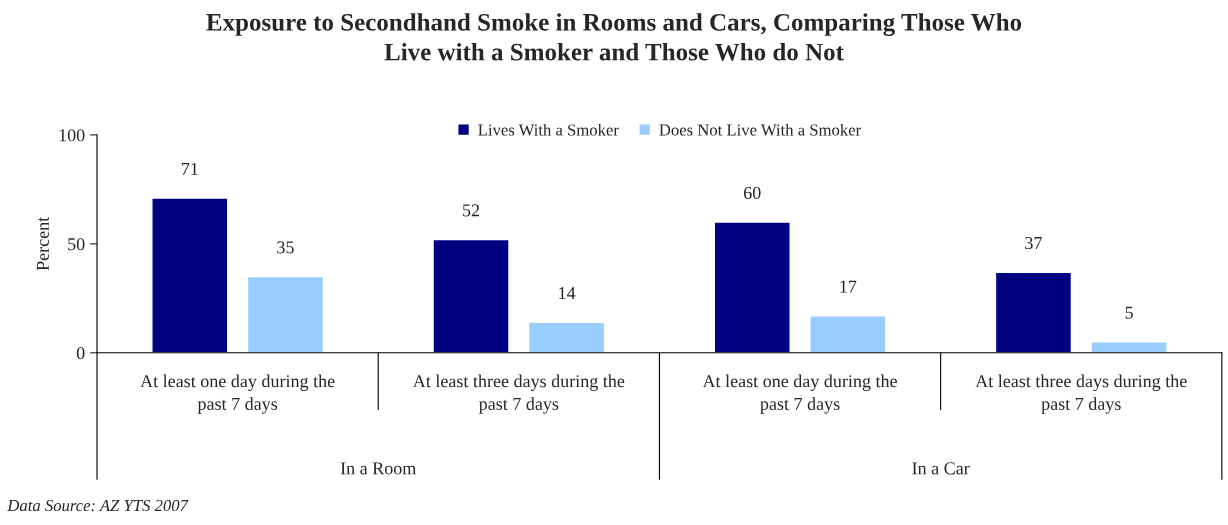  I want to click on data-label: 5, so click(1129, 312).